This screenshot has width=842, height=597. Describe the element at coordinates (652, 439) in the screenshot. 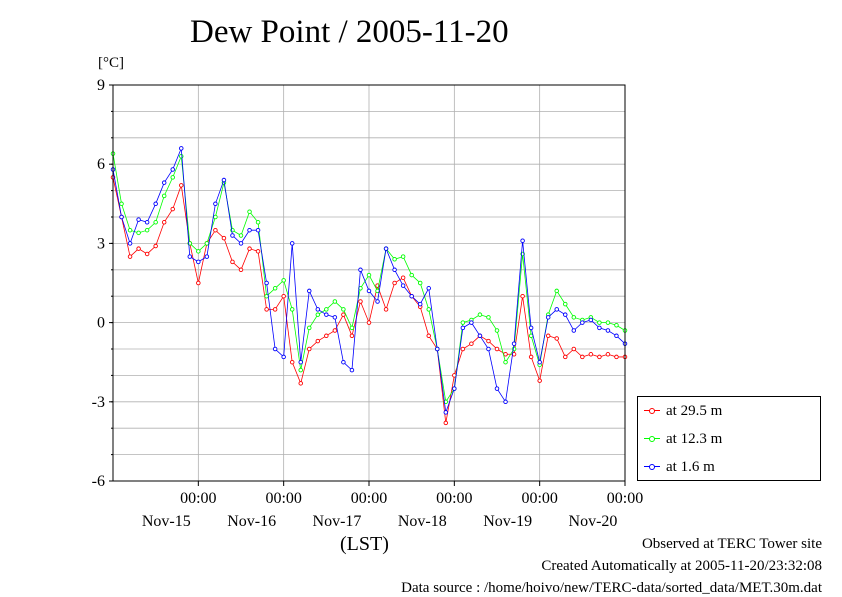

I see `legend-swatch-green` at that location.